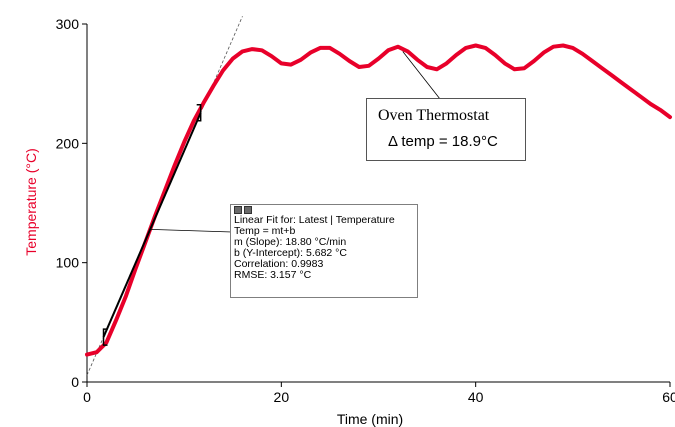  What do you see at coordinates (446, 129) in the screenshot?
I see `thermostat-annotation: Oven Thermostat Δ temp = 18.9°C` at bounding box center [446, 129].